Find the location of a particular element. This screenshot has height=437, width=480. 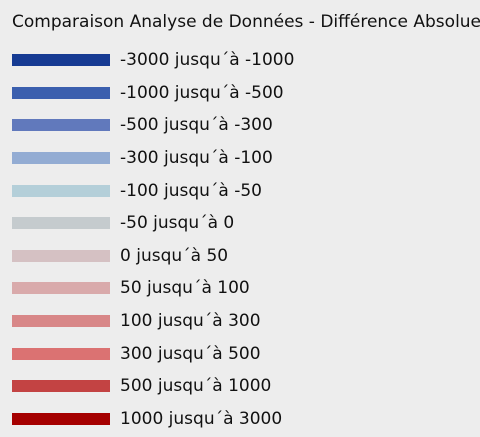

legend-item: 300 jusqu´à 500 is located at coordinates (240, 353).